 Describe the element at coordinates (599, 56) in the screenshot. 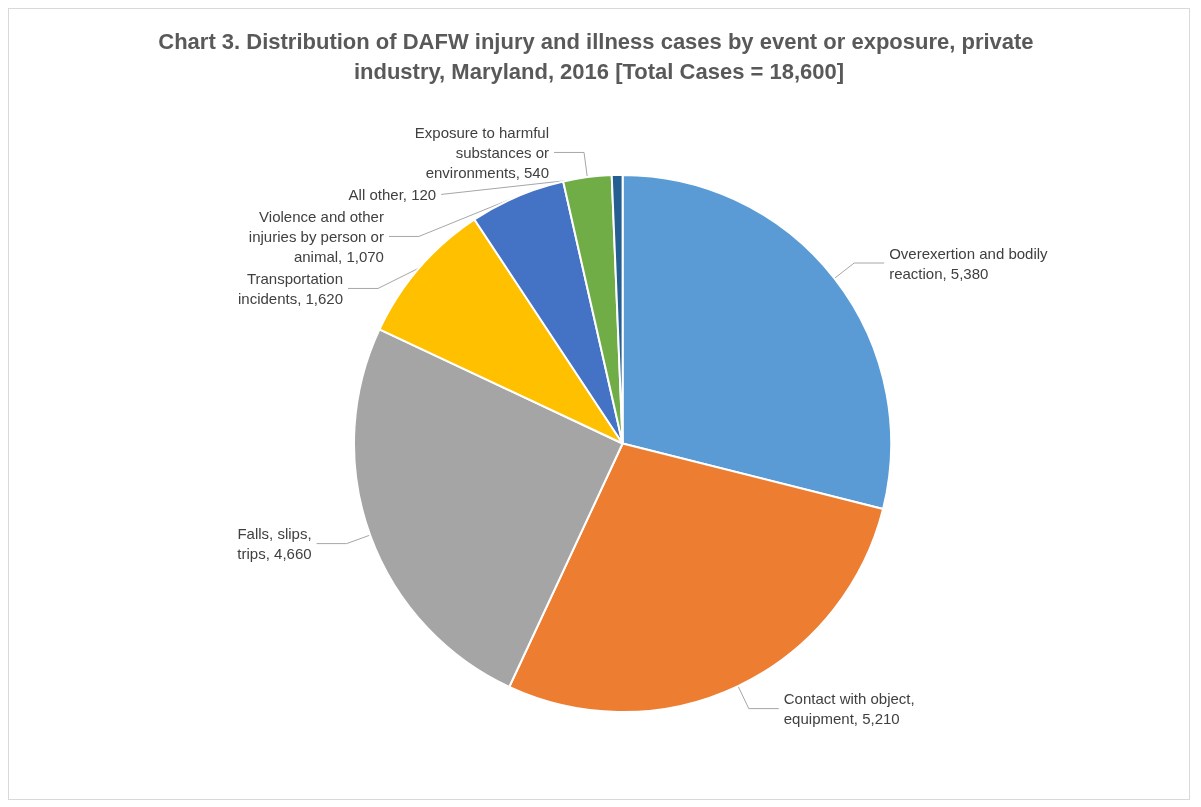

I see `chart-title: Chart 3. Distribution of DAFW injury and illness cases by event or exposure, private industry, Maryland, 2016 [Total Cases = 18,600]` at that location.